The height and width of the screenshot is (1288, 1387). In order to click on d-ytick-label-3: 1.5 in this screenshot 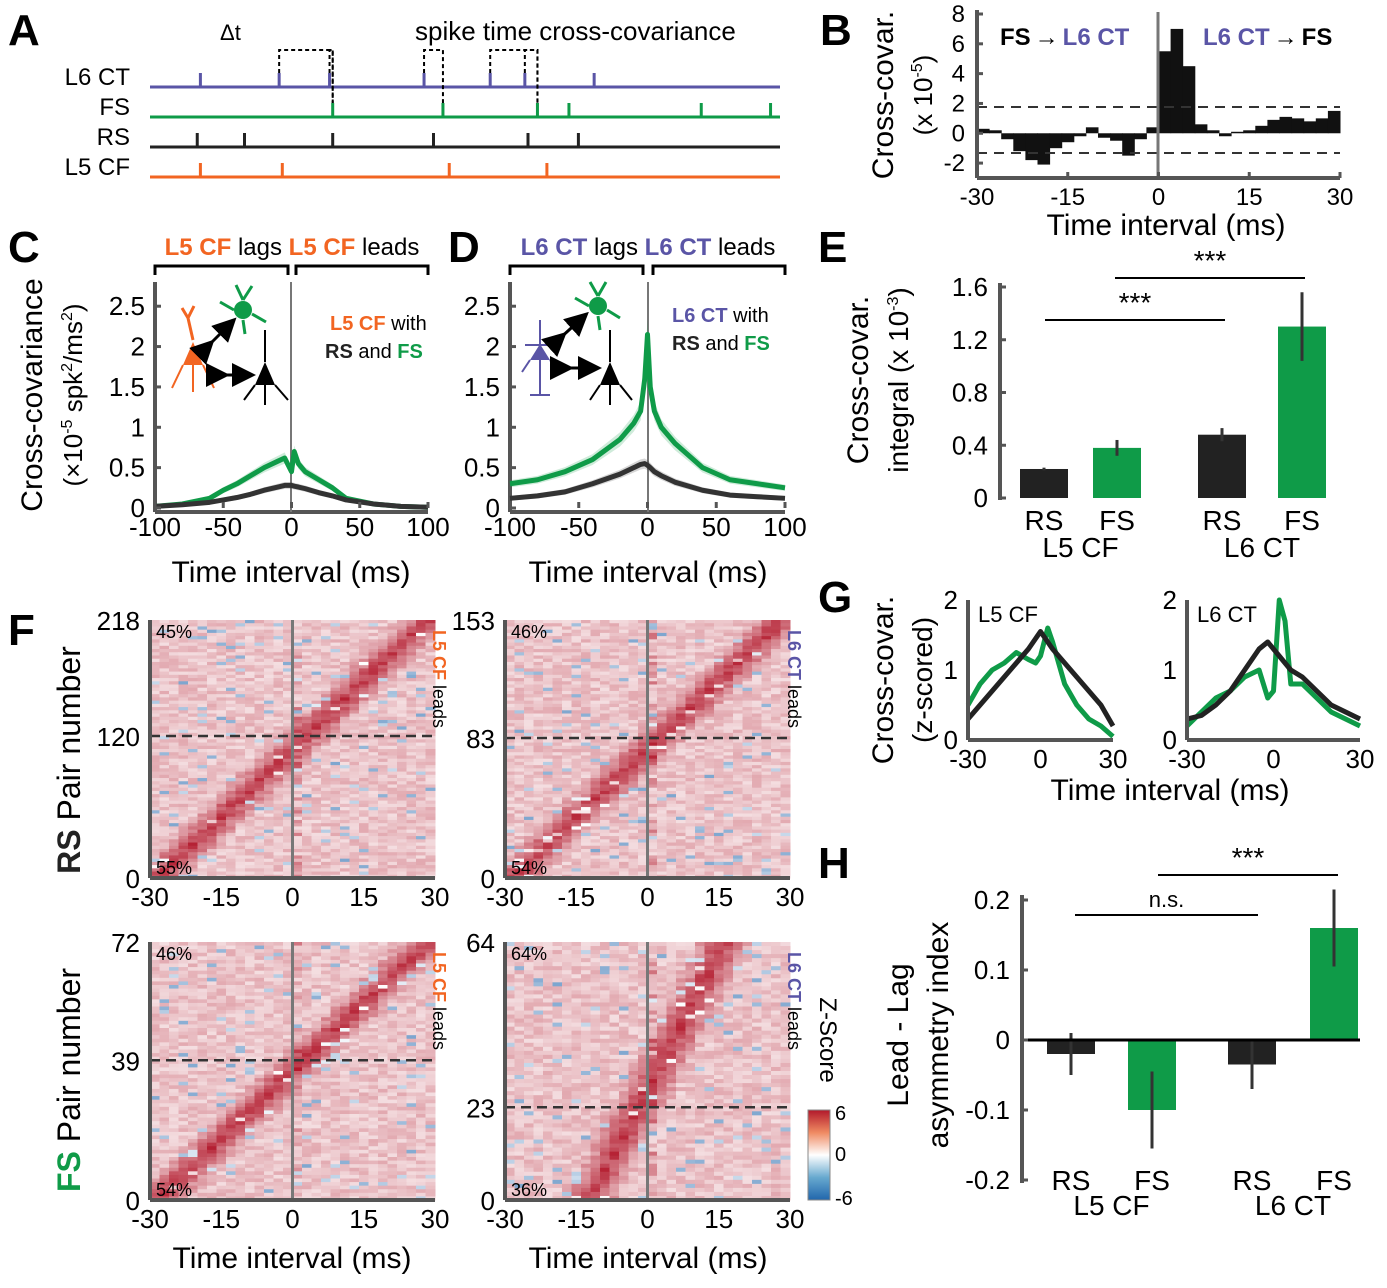, I will do `click(482, 387)`.